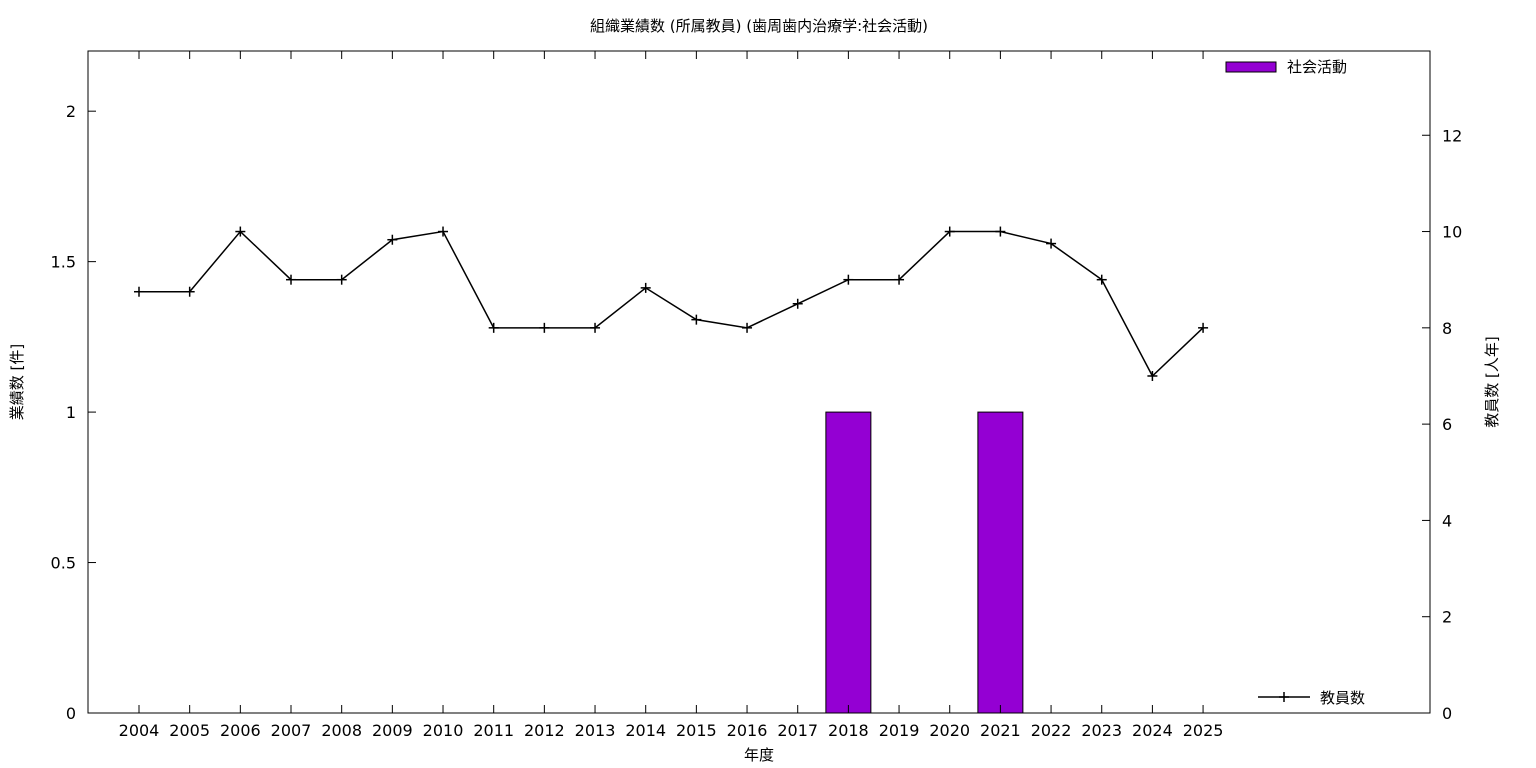 The height and width of the screenshot is (768, 1536). I want to click on point-2009, so click(392, 239).